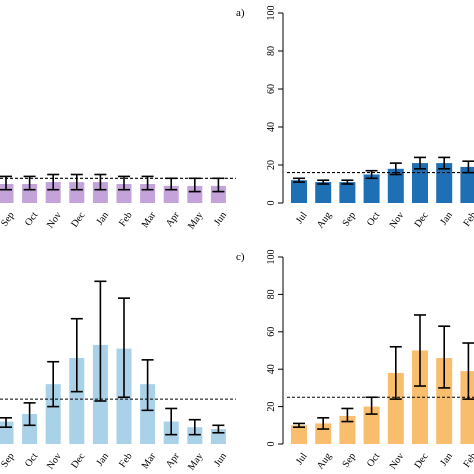 The width and height of the screenshot is (474, 474). Describe the element at coordinates (240, 257) in the screenshot. I see `panel-label: c)` at that location.